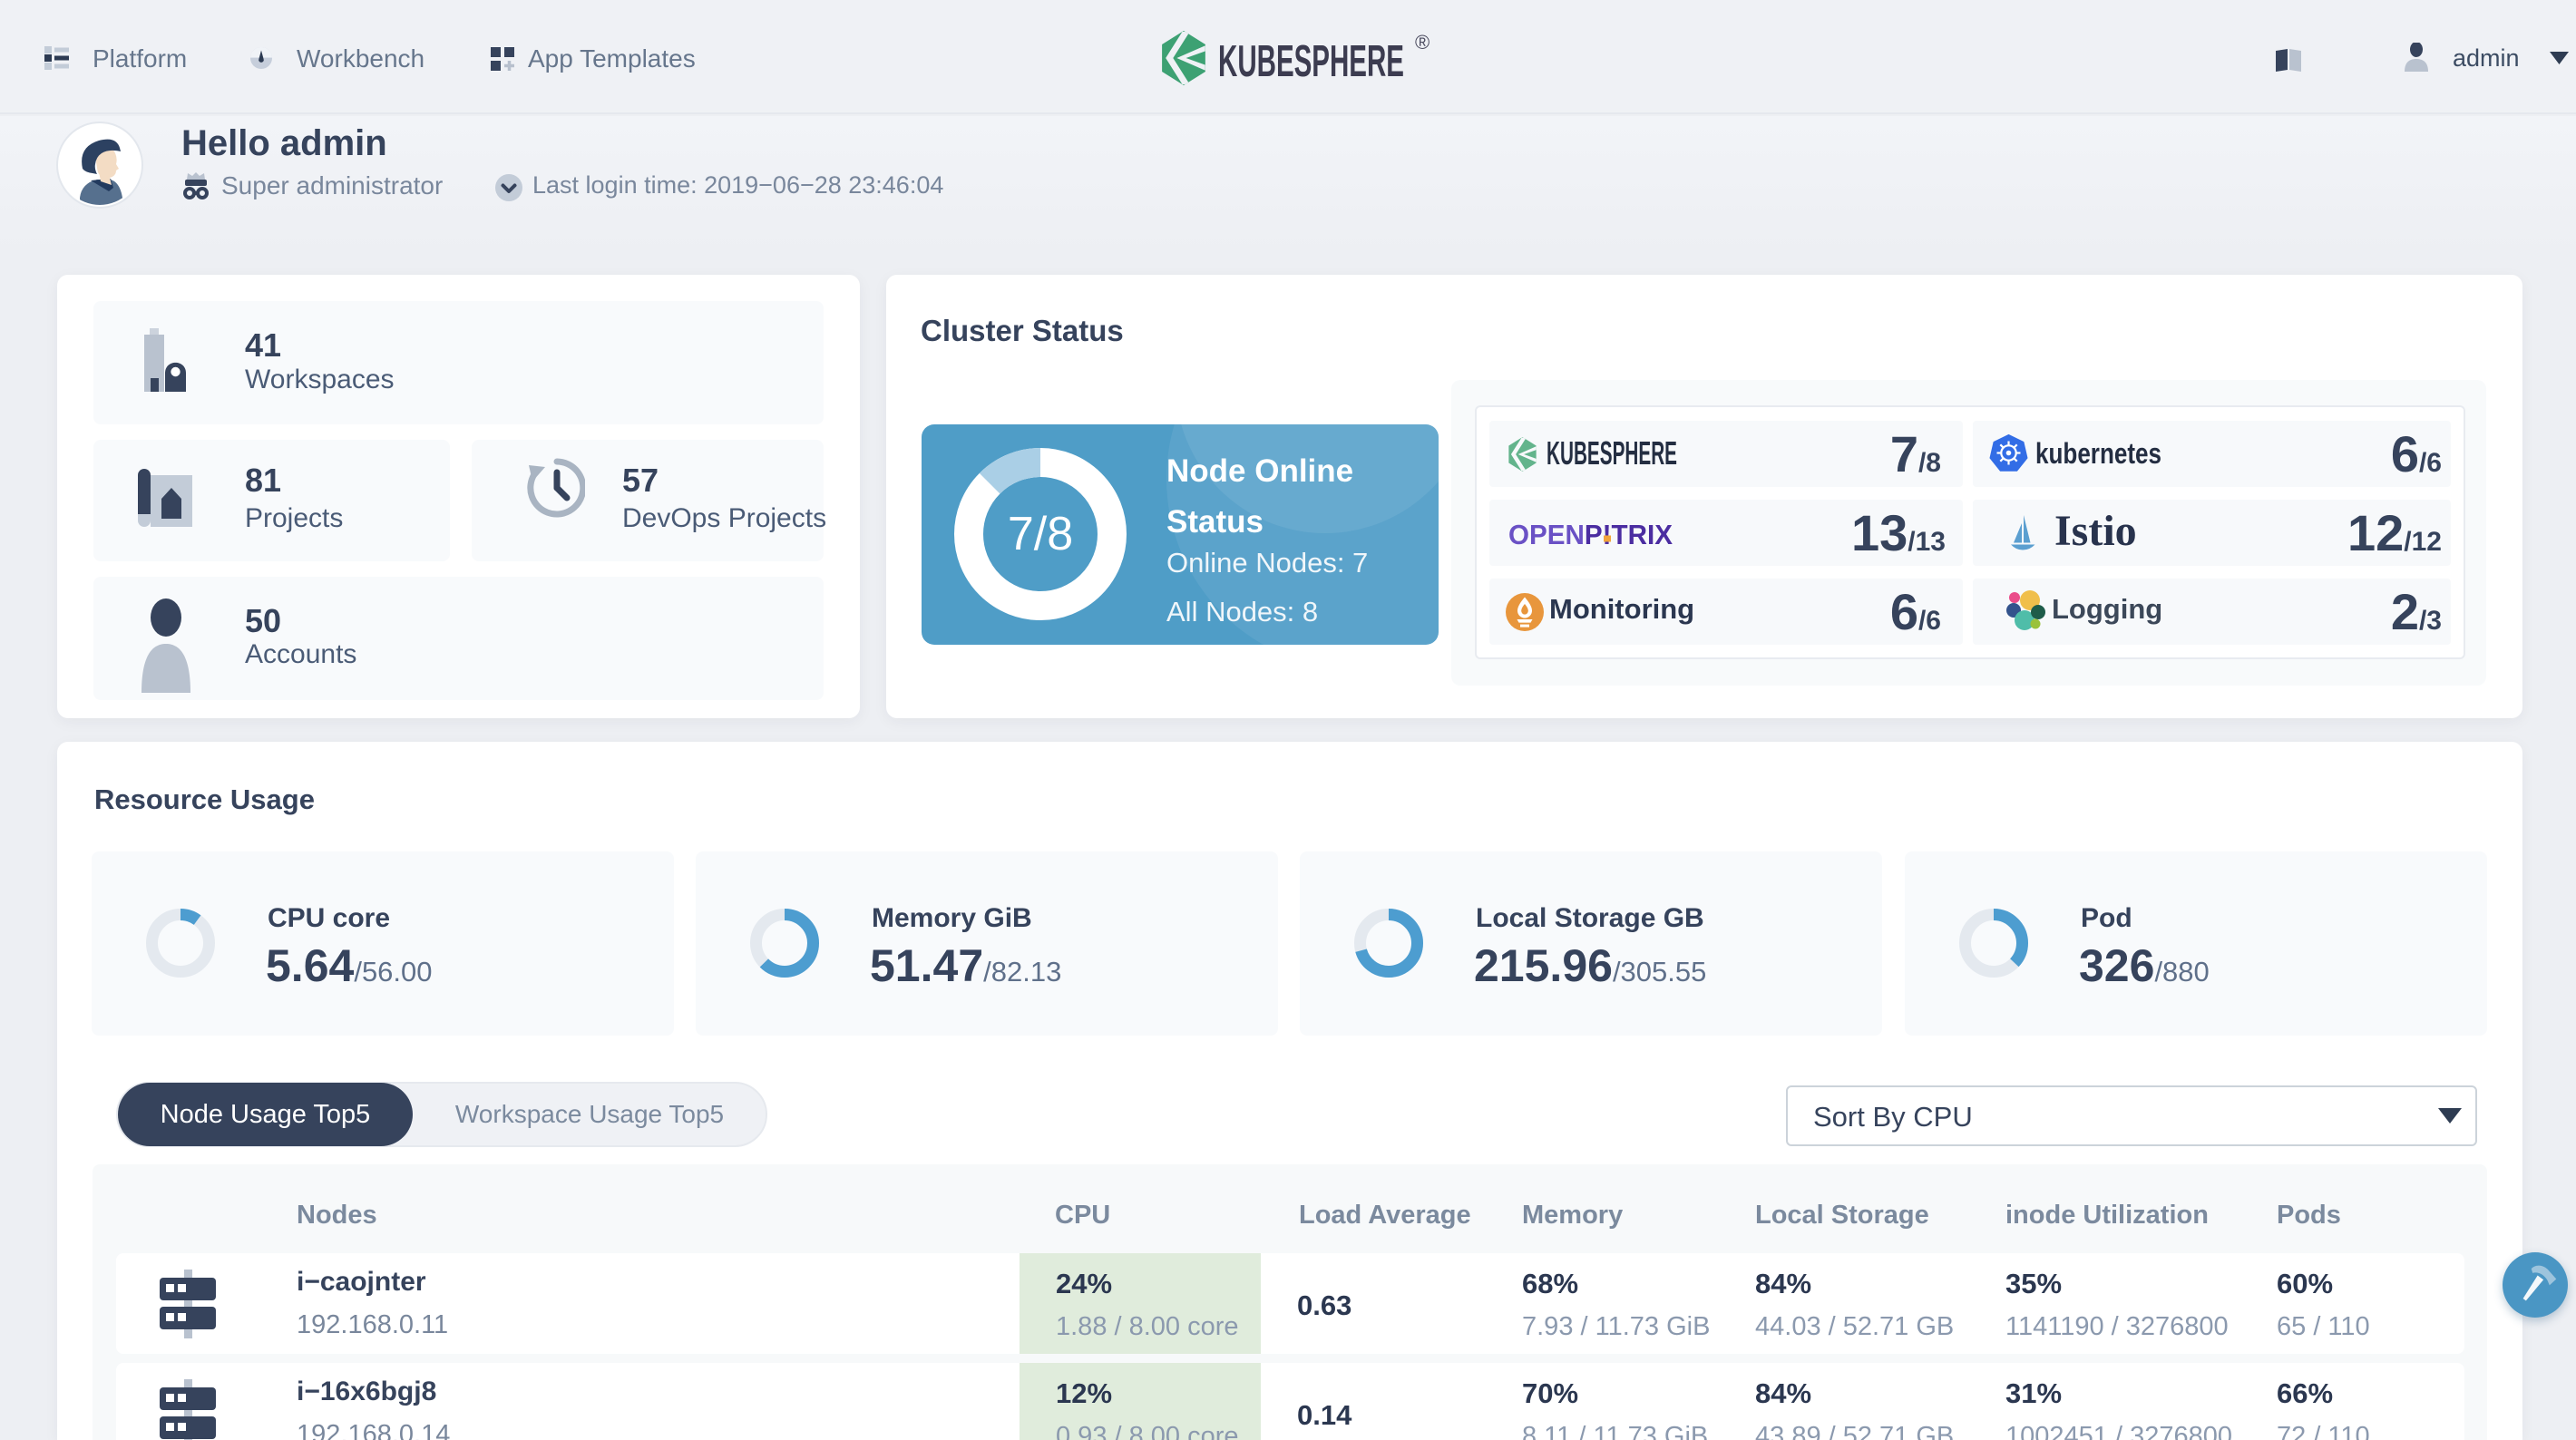 This screenshot has height=1440, width=2576. What do you see at coordinates (2098, 454) in the screenshot?
I see `svg-text: kubernetes` at bounding box center [2098, 454].